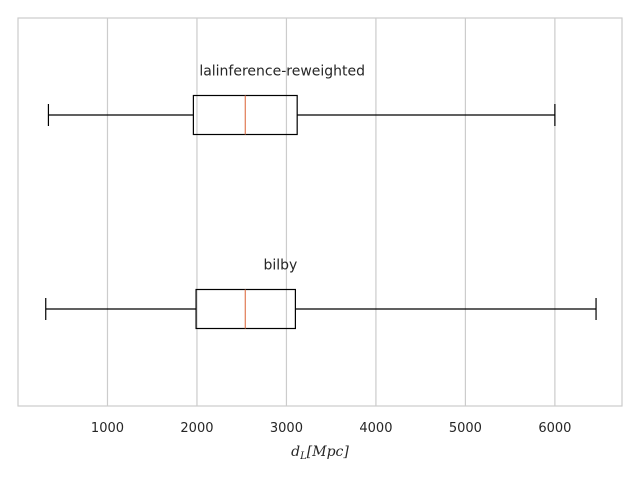  I want to click on series-label-lalinference-reweighted: lalinference-reweighted, so click(282, 72).